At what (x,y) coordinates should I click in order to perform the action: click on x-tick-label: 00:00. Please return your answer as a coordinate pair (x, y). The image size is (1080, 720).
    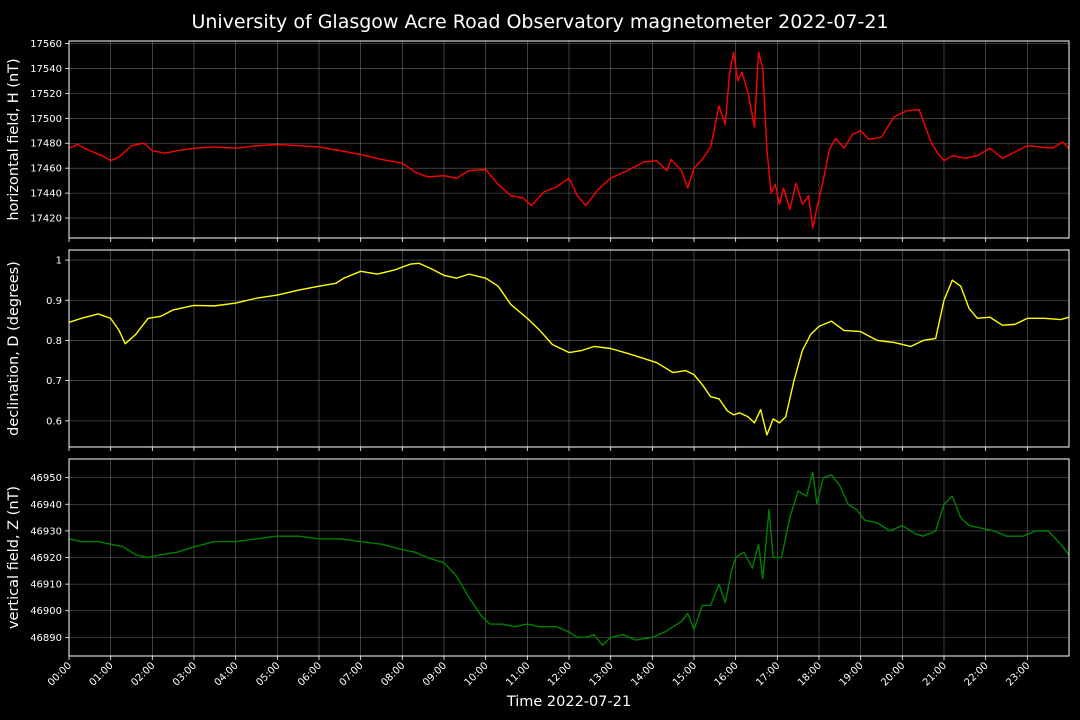
    Looking at the image, I should click on (60, 674).